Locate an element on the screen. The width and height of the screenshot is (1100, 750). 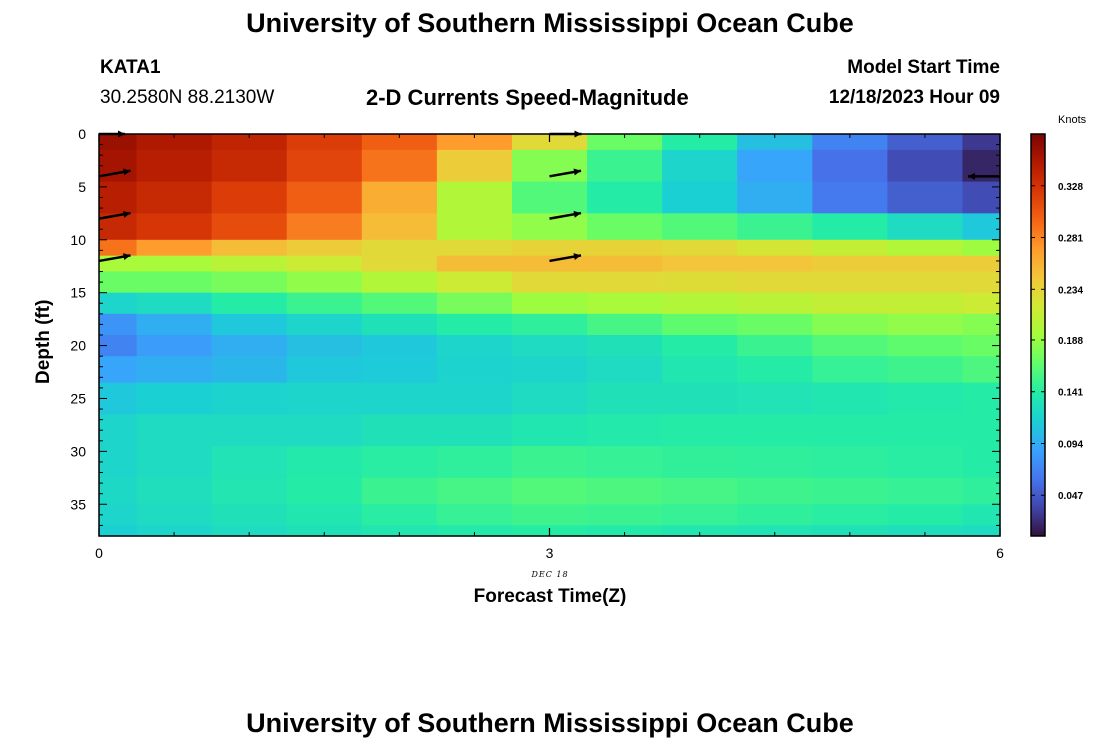
colorbar is located at coordinates (1038, 335).